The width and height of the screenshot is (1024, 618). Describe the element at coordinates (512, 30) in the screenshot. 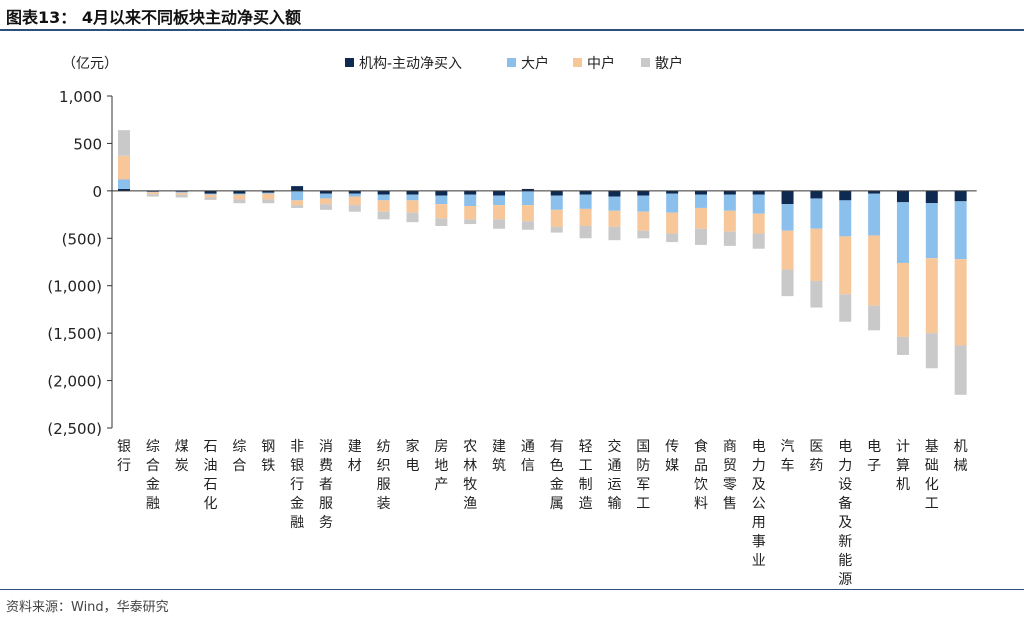

I see `title-rule` at that location.